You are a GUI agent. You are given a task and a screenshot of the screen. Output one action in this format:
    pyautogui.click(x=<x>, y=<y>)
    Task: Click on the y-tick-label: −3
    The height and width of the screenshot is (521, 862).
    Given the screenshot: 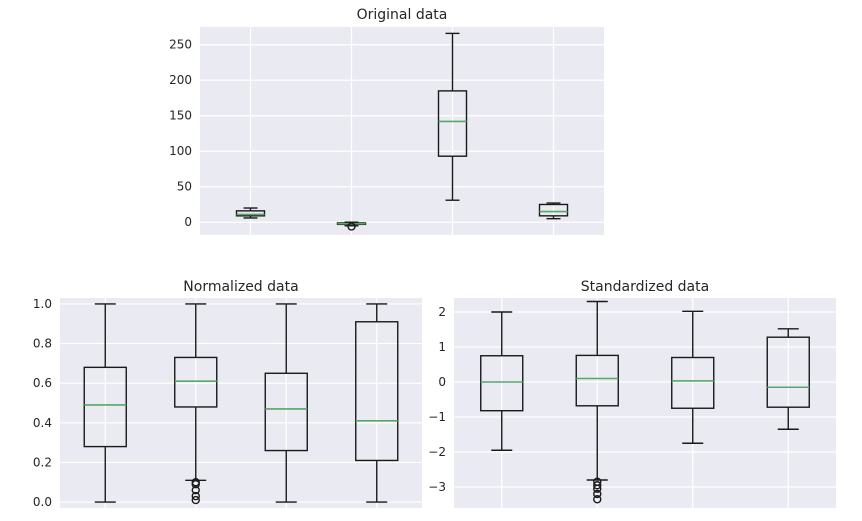 What is the action you would take?
    pyautogui.click(x=437, y=487)
    